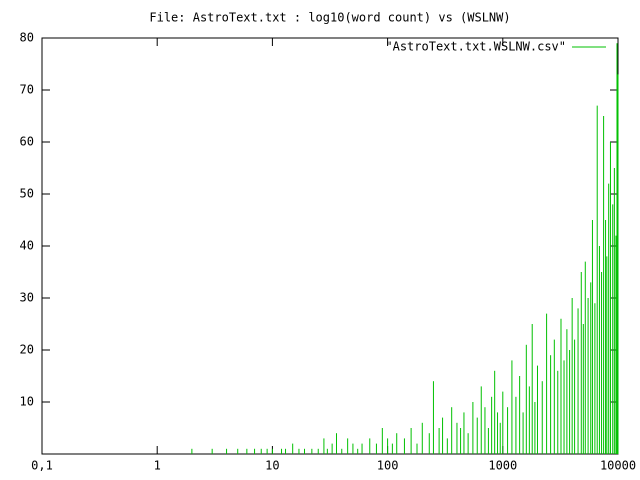 This screenshot has height=480, width=640. Describe the element at coordinates (27, 194) in the screenshot. I see `y-tick-label: 50` at that location.